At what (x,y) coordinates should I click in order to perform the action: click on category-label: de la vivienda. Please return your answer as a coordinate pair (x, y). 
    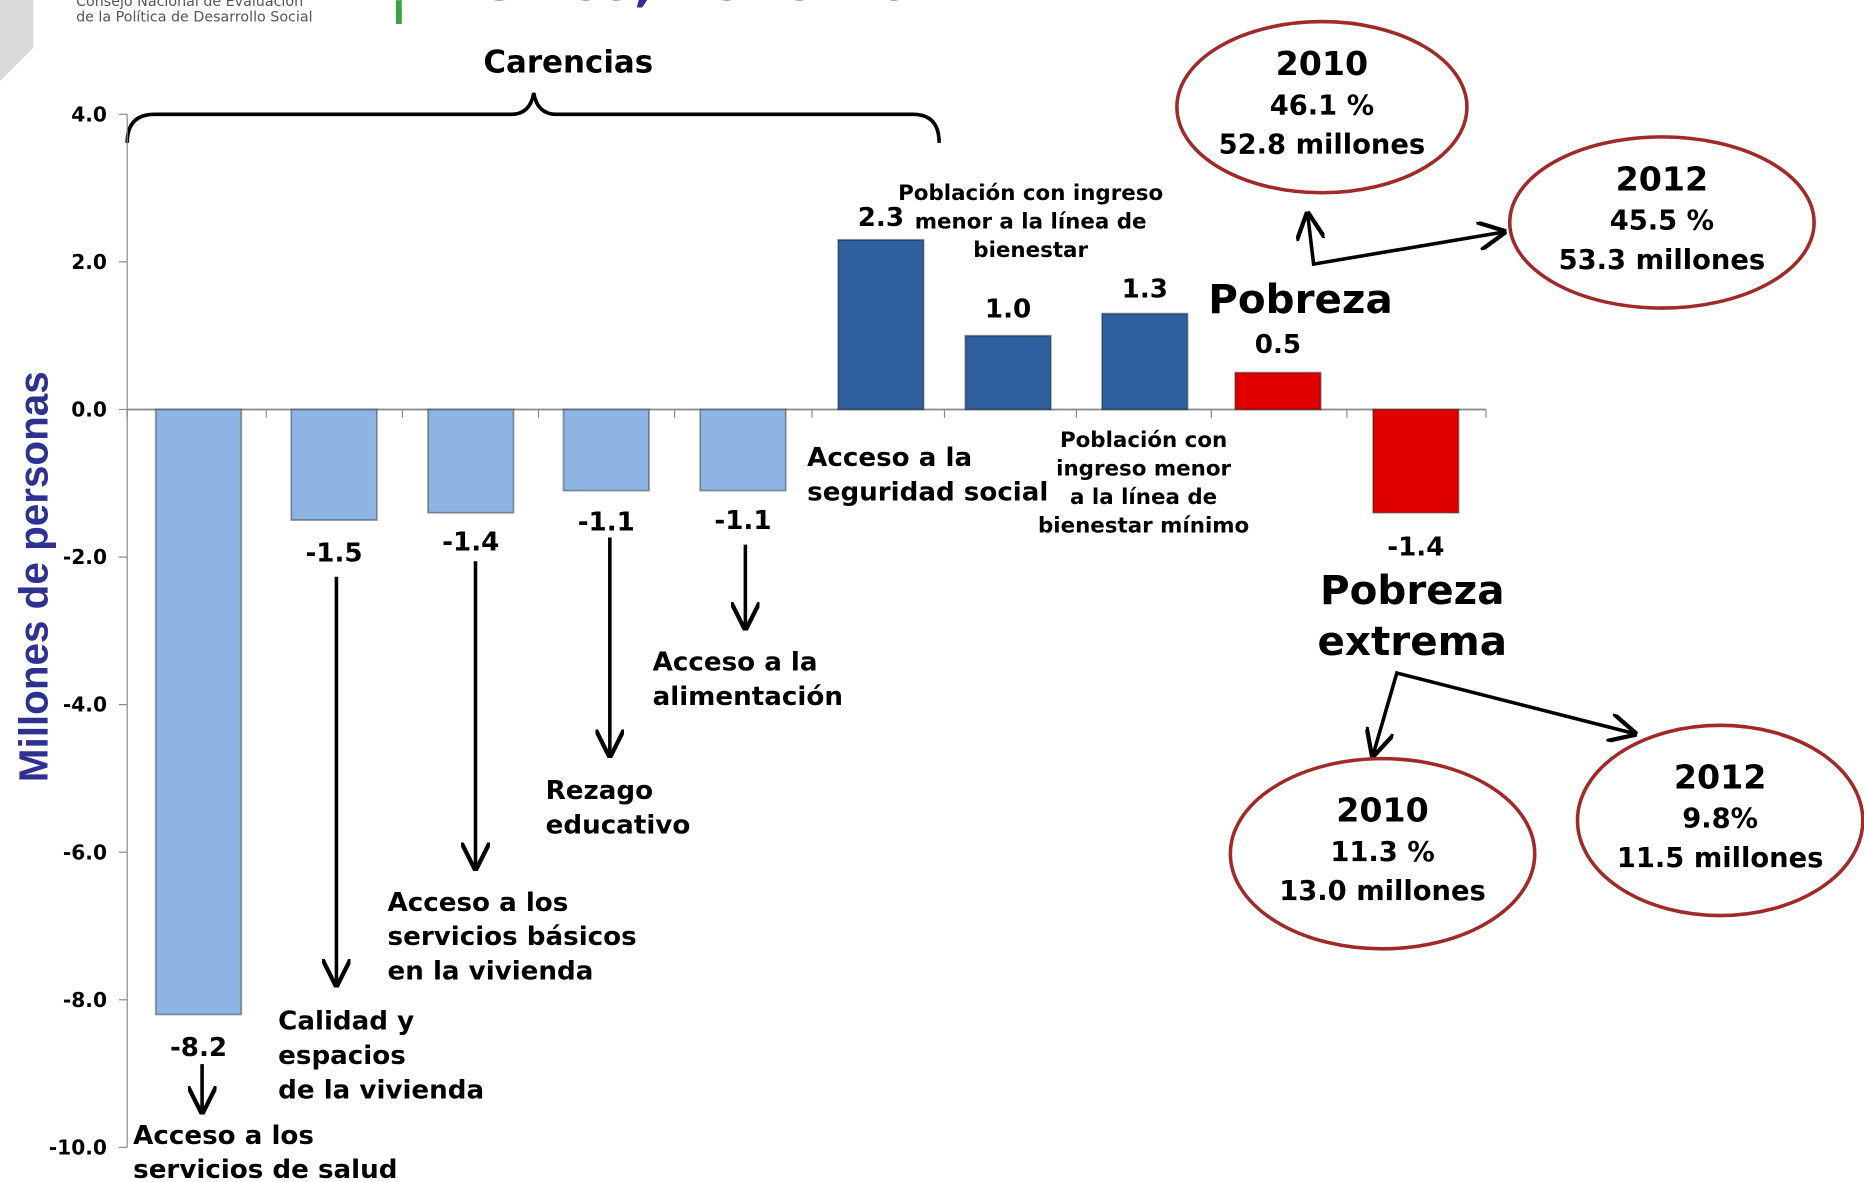
    Looking at the image, I should click on (381, 1091).